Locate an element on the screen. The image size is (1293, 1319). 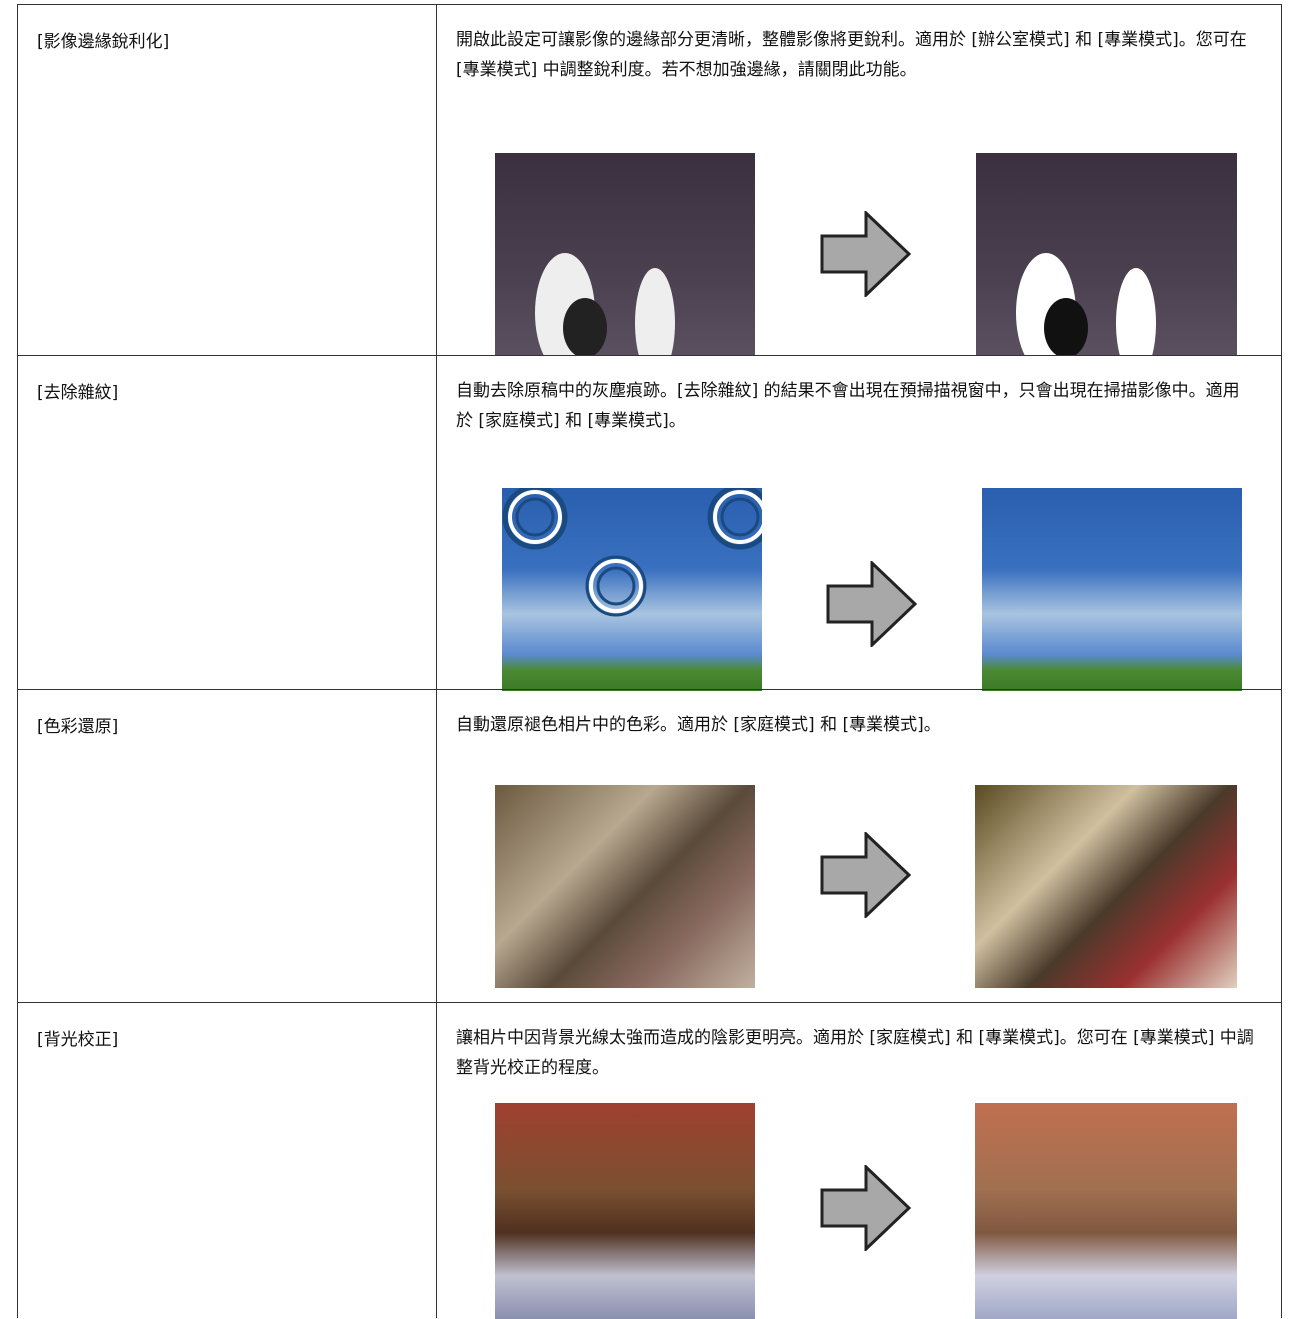
feature-label: [背光校正] is located at coordinates (78, 1040).